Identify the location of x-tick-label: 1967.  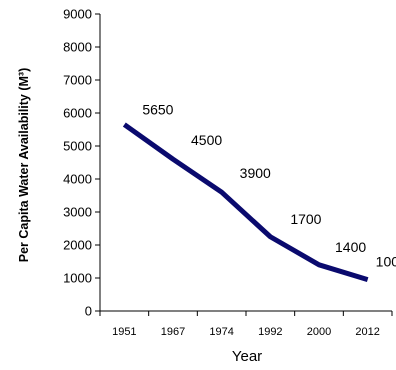
(173, 332).